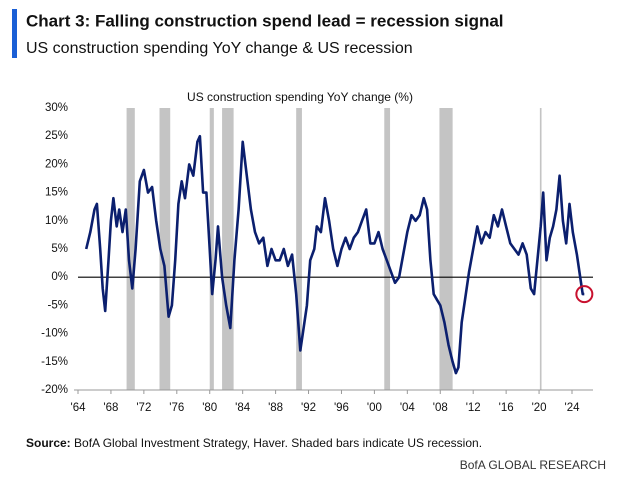 The image size is (626, 483). I want to click on x-tick-label: '72, so click(143, 408).